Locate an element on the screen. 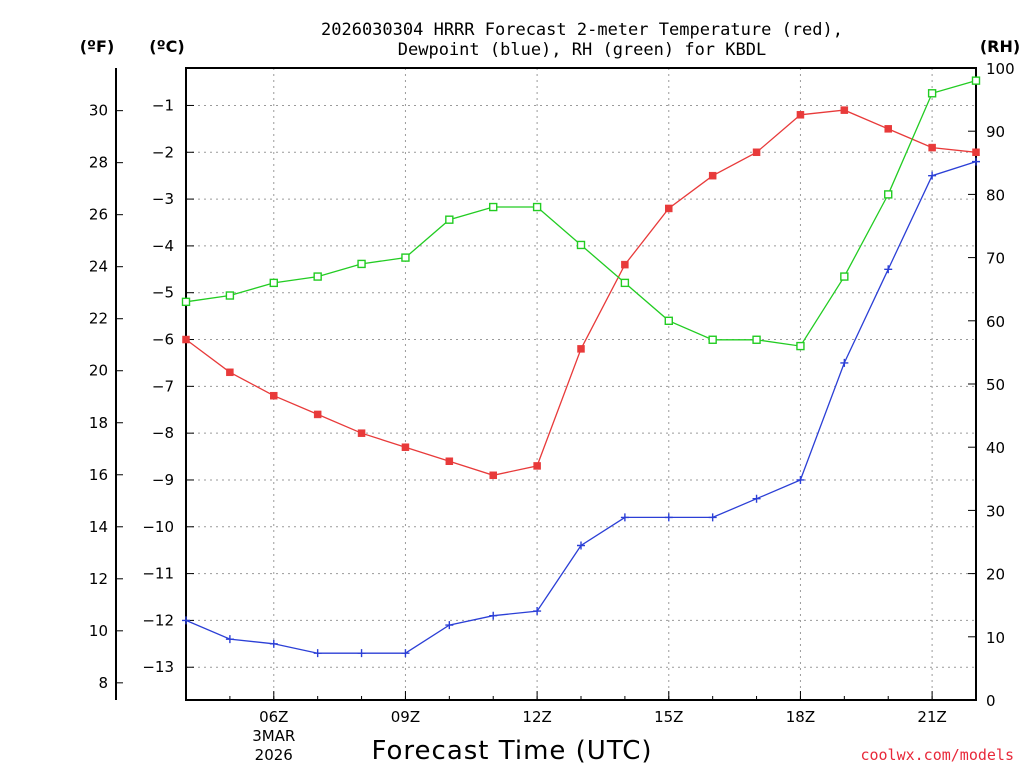 This screenshot has width=1024, height=768. fahrenheit-tick-label: 26 is located at coordinates (98, 215).